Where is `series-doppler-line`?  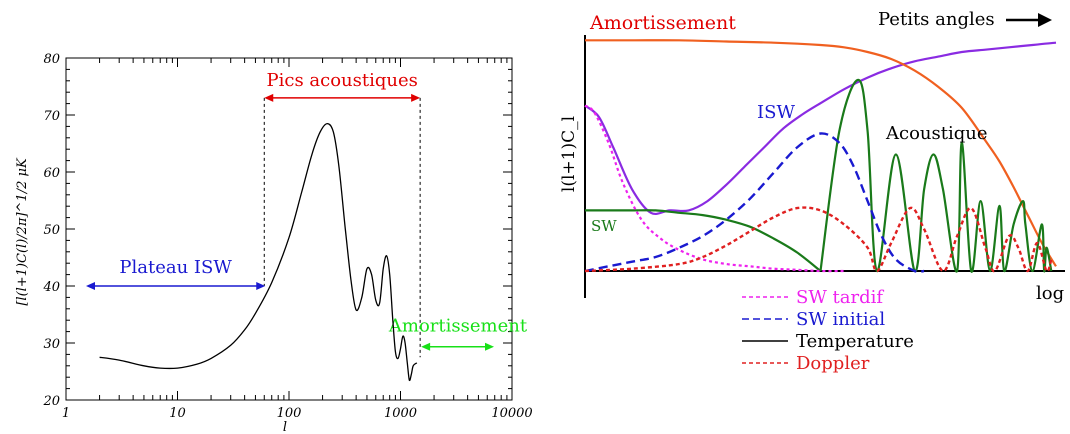
series-doppler-line is located at coordinates (818, 239).